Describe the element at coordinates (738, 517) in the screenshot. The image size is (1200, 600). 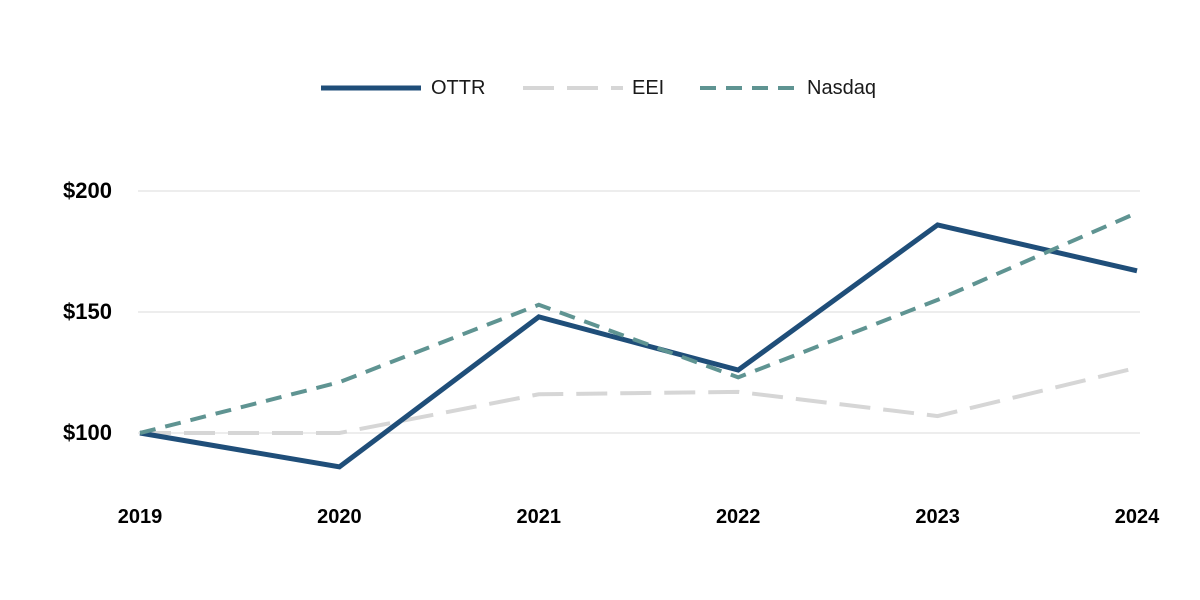
I see `x-tick-label: 2022` at that location.